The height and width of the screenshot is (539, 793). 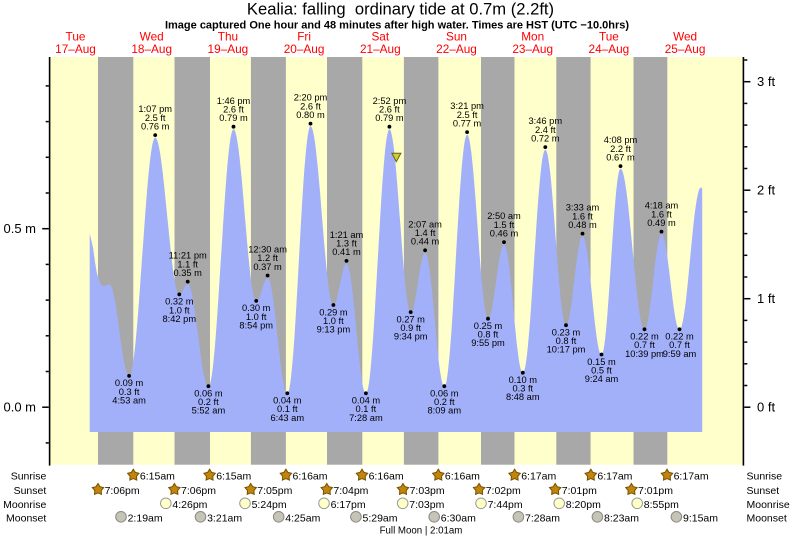 What do you see at coordinates (504, 216) in the screenshot?
I see `svg-text: 2:50 am` at bounding box center [504, 216].